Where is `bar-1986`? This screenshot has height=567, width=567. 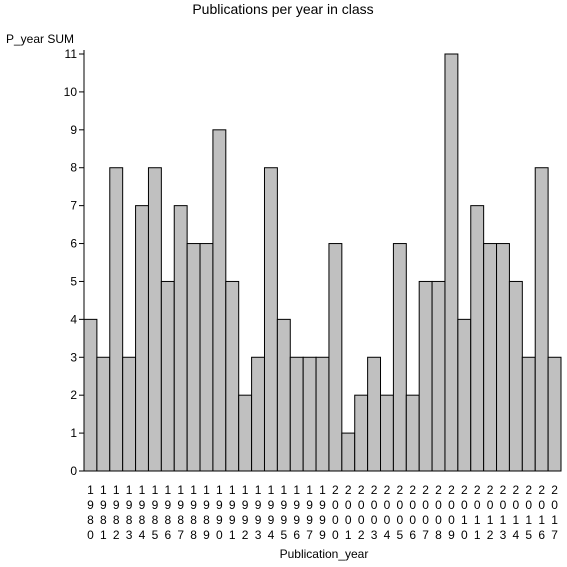
bar-1986 is located at coordinates (167, 376).